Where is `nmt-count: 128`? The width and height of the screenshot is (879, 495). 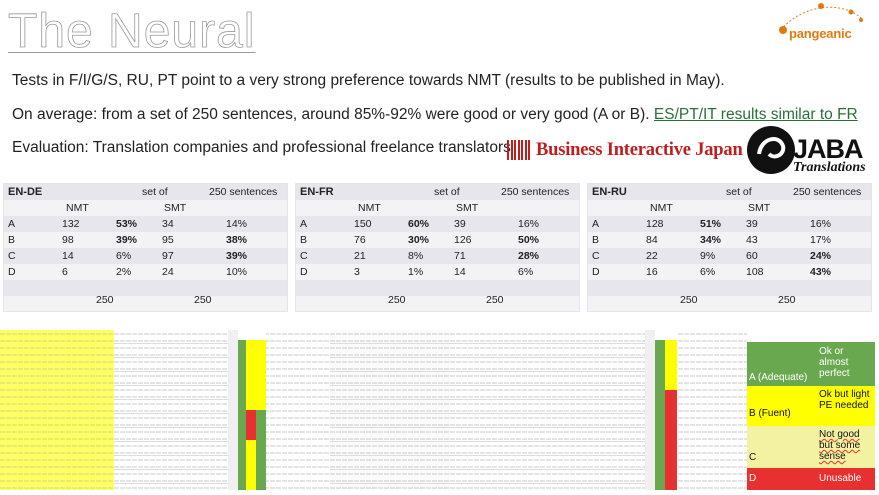 nmt-count: 128 is located at coordinates (655, 224).